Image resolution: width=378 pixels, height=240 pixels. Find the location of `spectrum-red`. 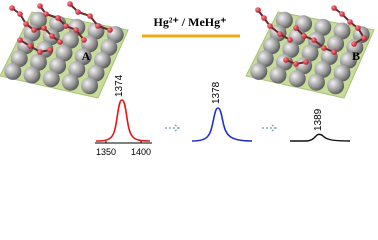

spectrum-red is located at coordinates (123, 120).